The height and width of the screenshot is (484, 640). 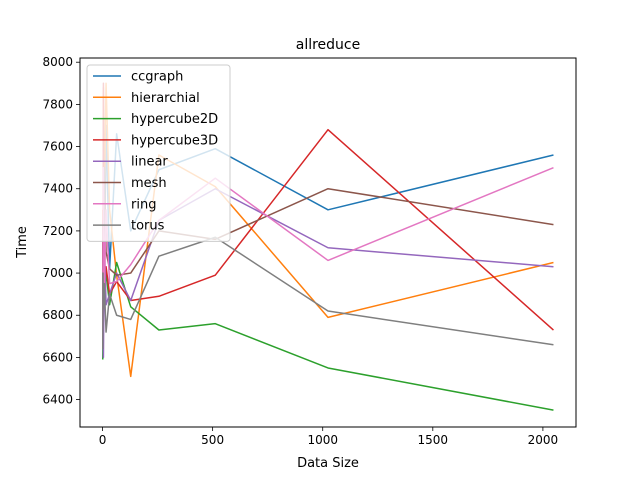 What do you see at coordinates (57, 104) in the screenshot?
I see `y-tick-label: 7800` at bounding box center [57, 104].